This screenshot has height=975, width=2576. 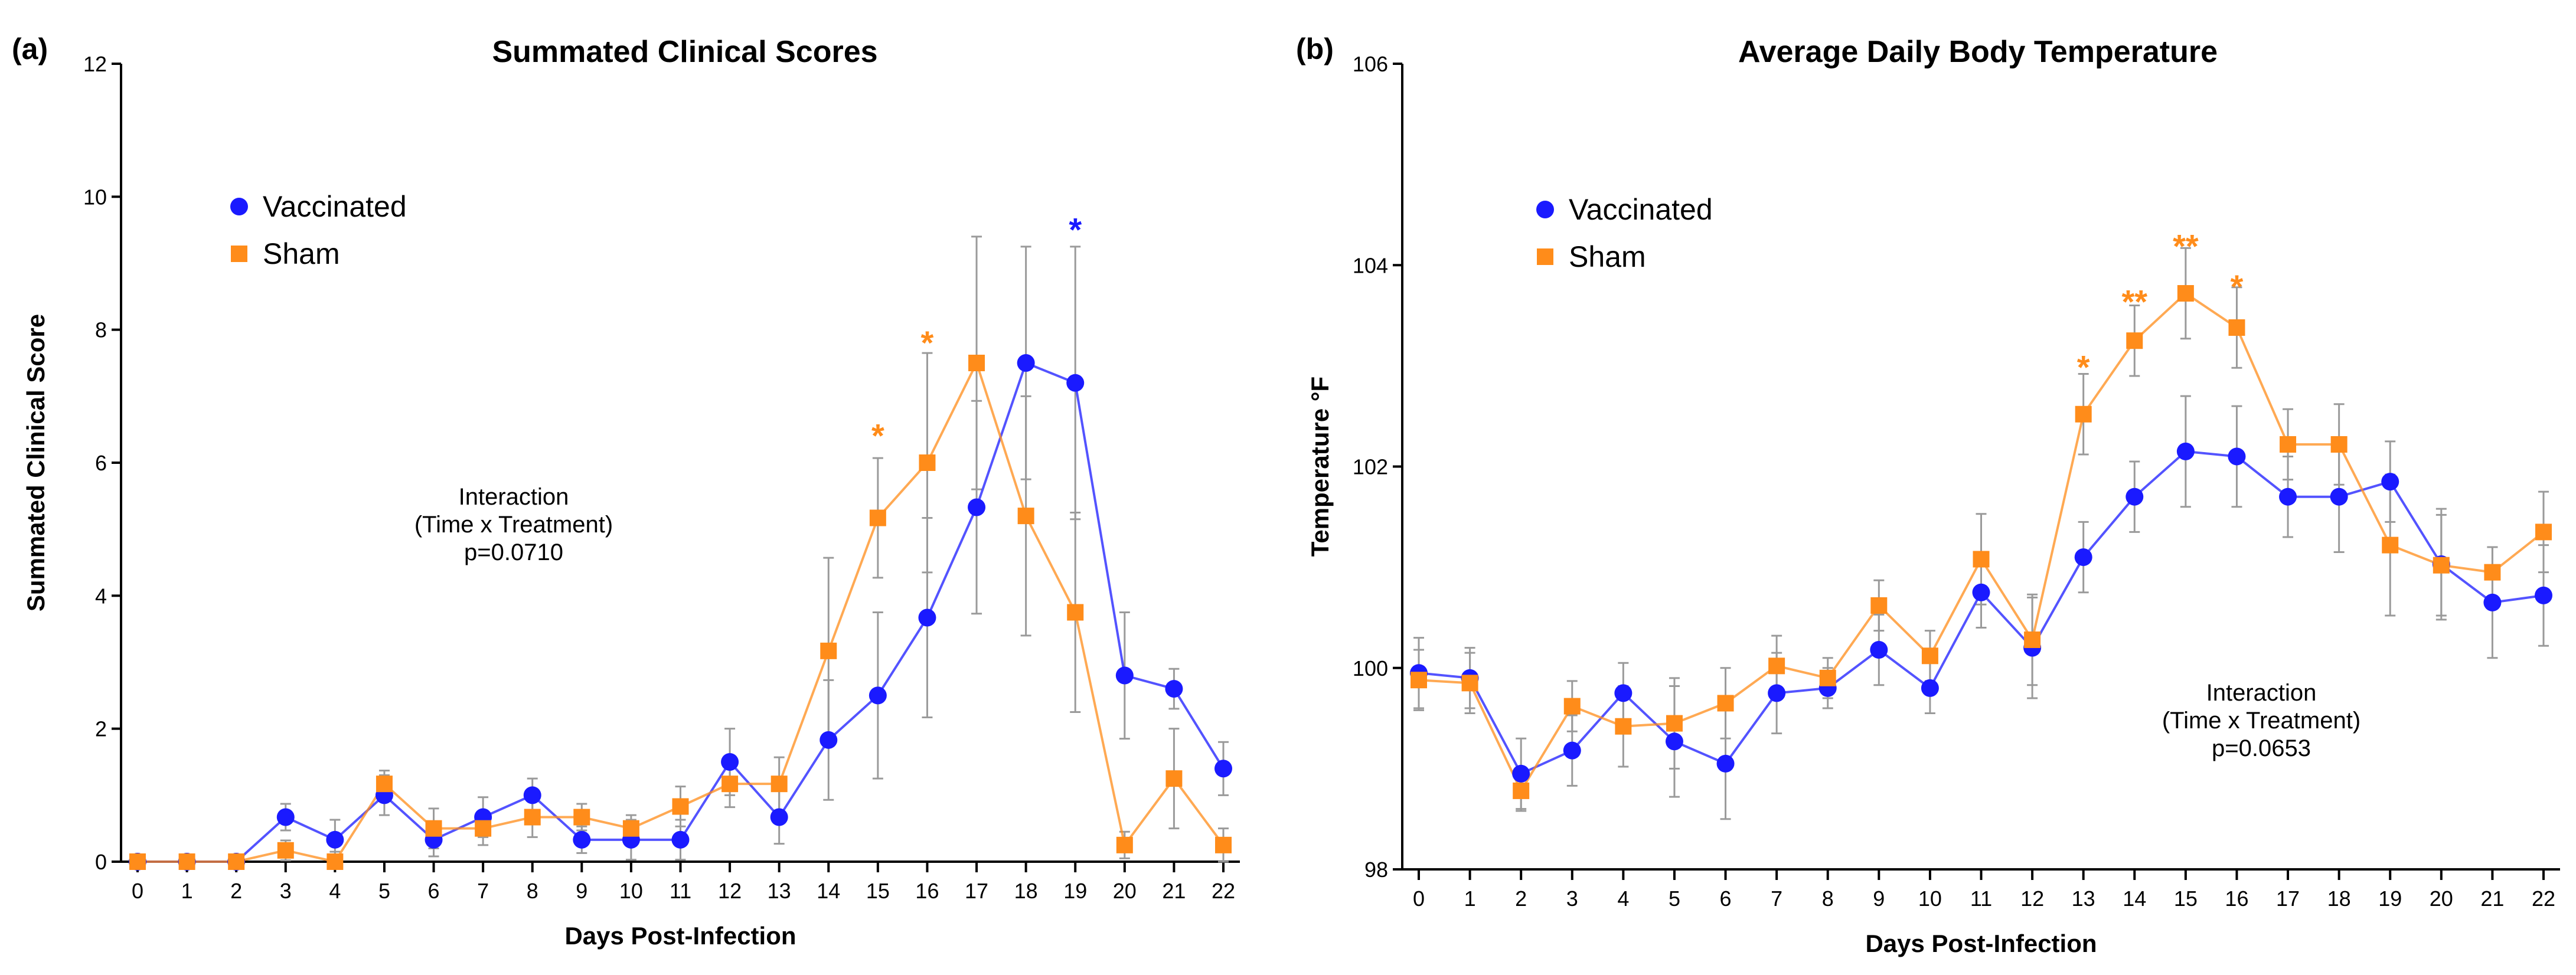 What do you see at coordinates (95, 197) in the screenshot?
I see `y-tick-label: 10` at bounding box center [95, 197].